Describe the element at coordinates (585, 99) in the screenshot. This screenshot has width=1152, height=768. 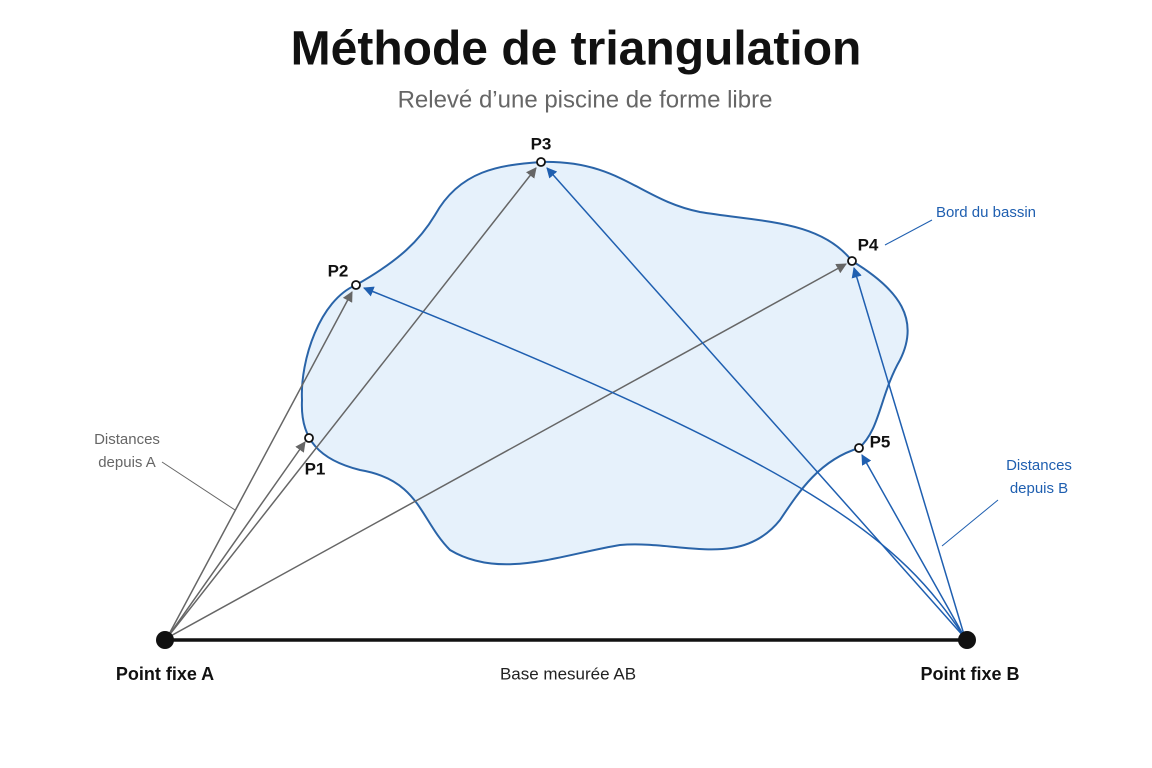
I see `subtitle: Relevé d’une piscine de forme libre` at that location.